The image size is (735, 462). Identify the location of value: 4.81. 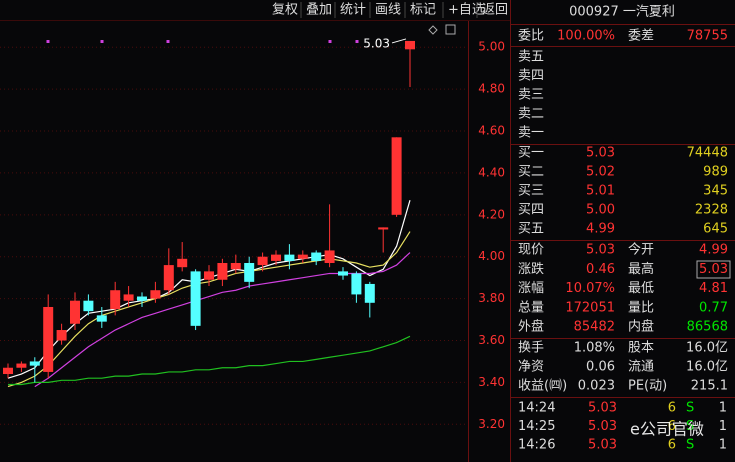
(713, 288).